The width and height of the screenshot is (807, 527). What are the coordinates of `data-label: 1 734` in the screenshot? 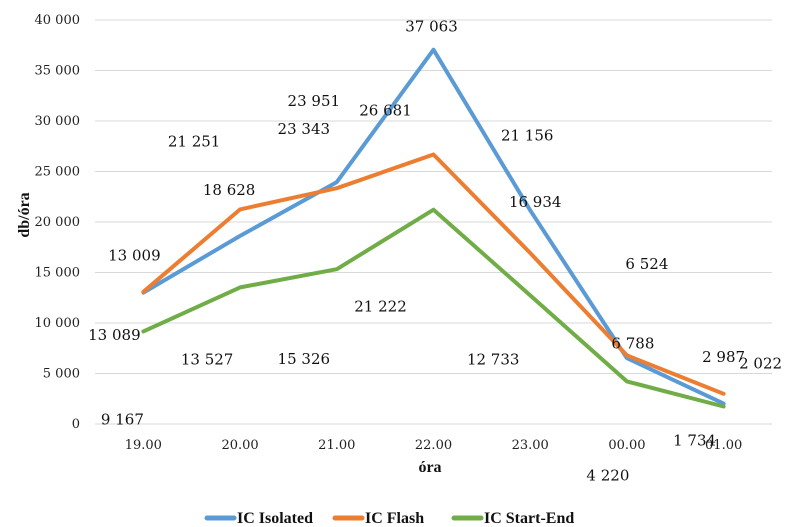 It's located at (694, 441).